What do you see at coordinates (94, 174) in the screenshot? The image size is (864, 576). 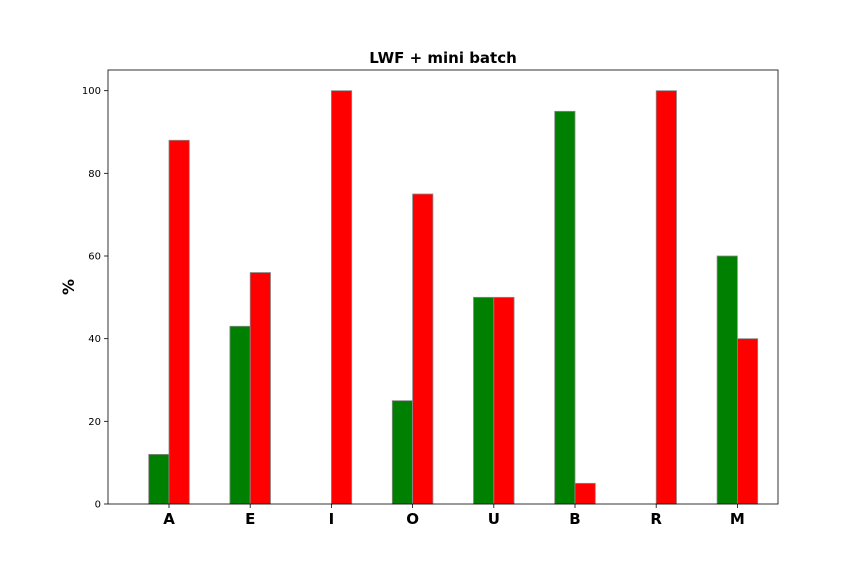 I see `y-tick-label: 80` at bounding box center [94, 174].